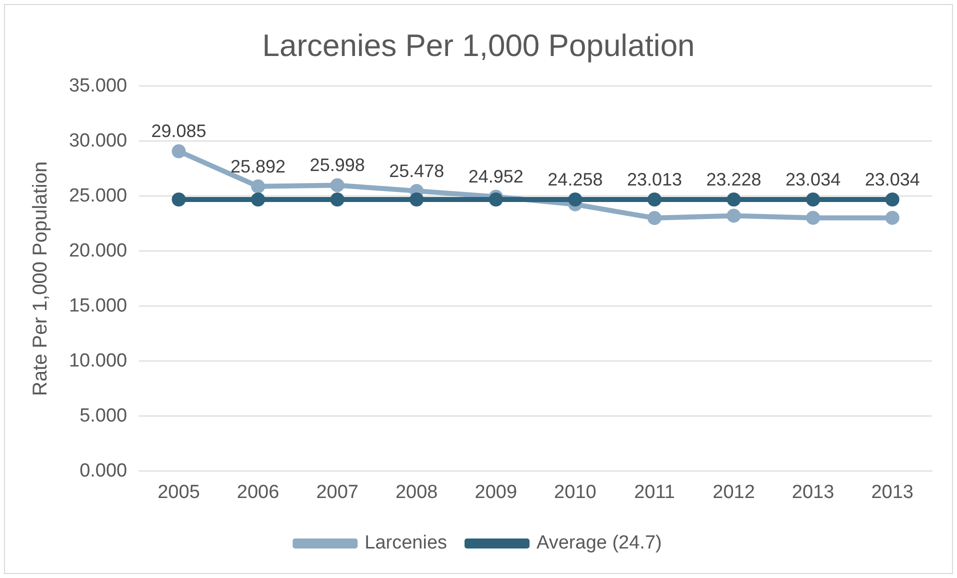 Image resolution: width=957 pixels, height=578 pixels. Describe the element at coordinates (98, 251) in the screenshot. I see `y-tick-label: 20.000` at that location.